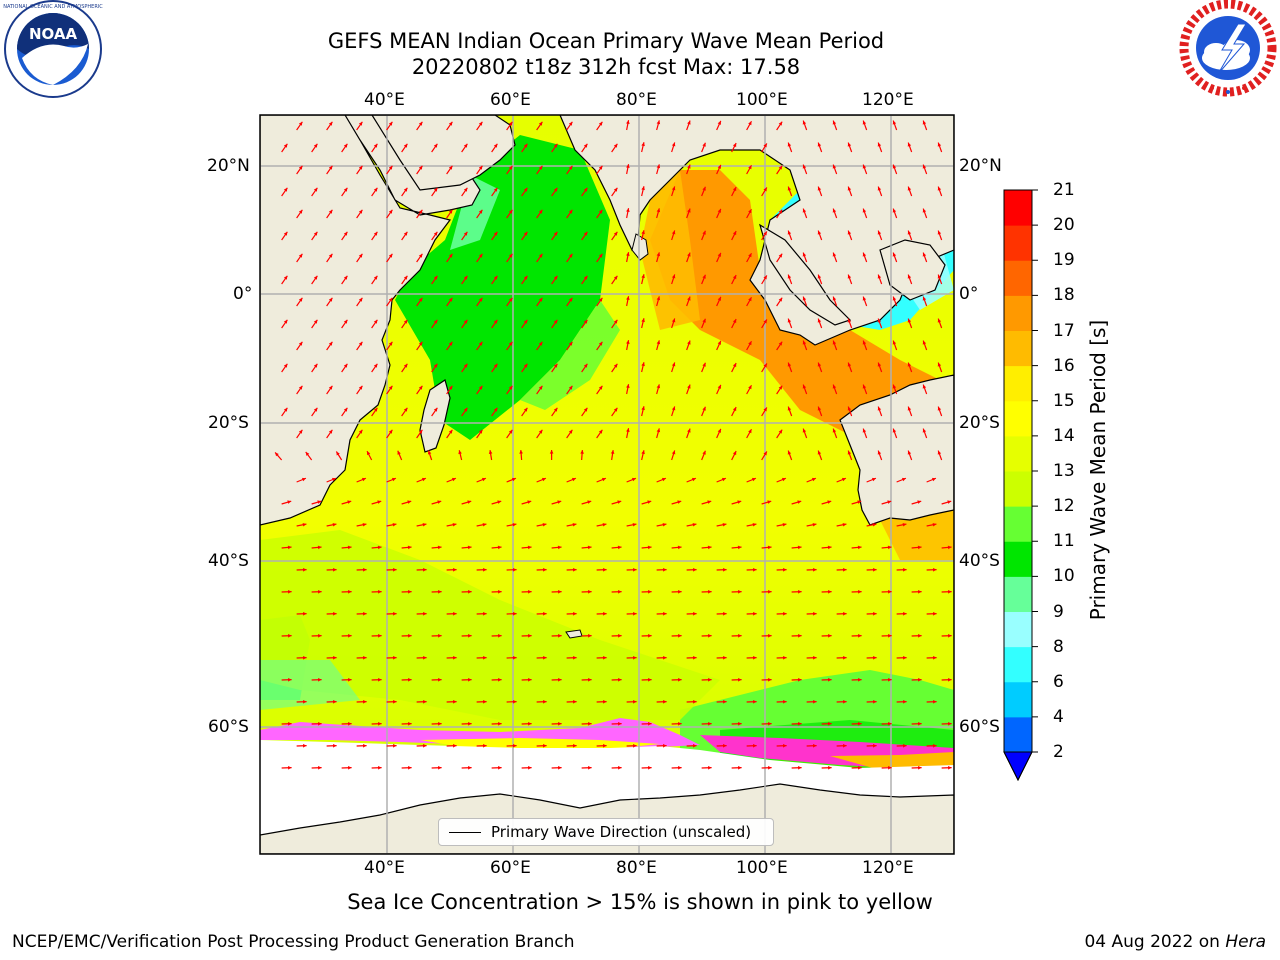 This screenshot has height=960, width=1280. I want to click on lat-label-left-40s: 40°S, so click(228, 561).